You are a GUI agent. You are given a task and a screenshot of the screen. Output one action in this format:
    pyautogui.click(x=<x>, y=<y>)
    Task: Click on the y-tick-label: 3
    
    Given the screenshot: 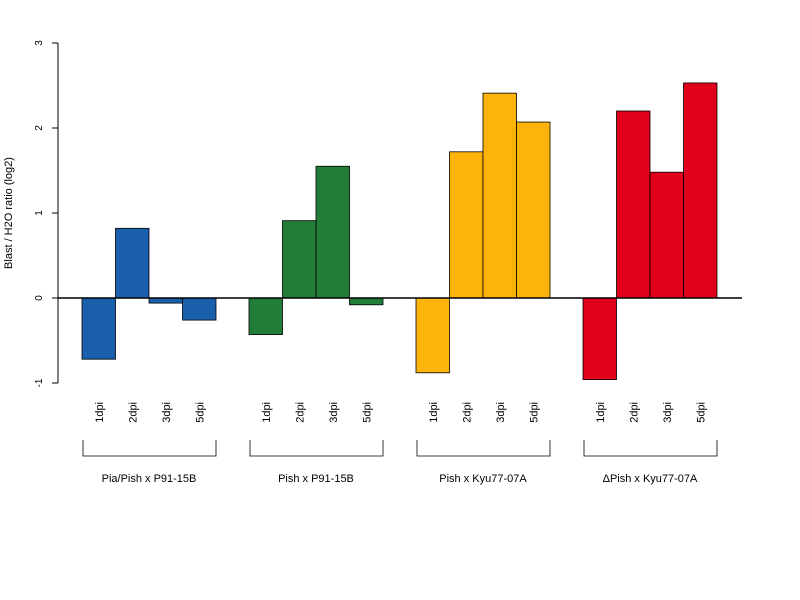 What is the action you would take?
    pyautogui.click(x=39, y=43)
    